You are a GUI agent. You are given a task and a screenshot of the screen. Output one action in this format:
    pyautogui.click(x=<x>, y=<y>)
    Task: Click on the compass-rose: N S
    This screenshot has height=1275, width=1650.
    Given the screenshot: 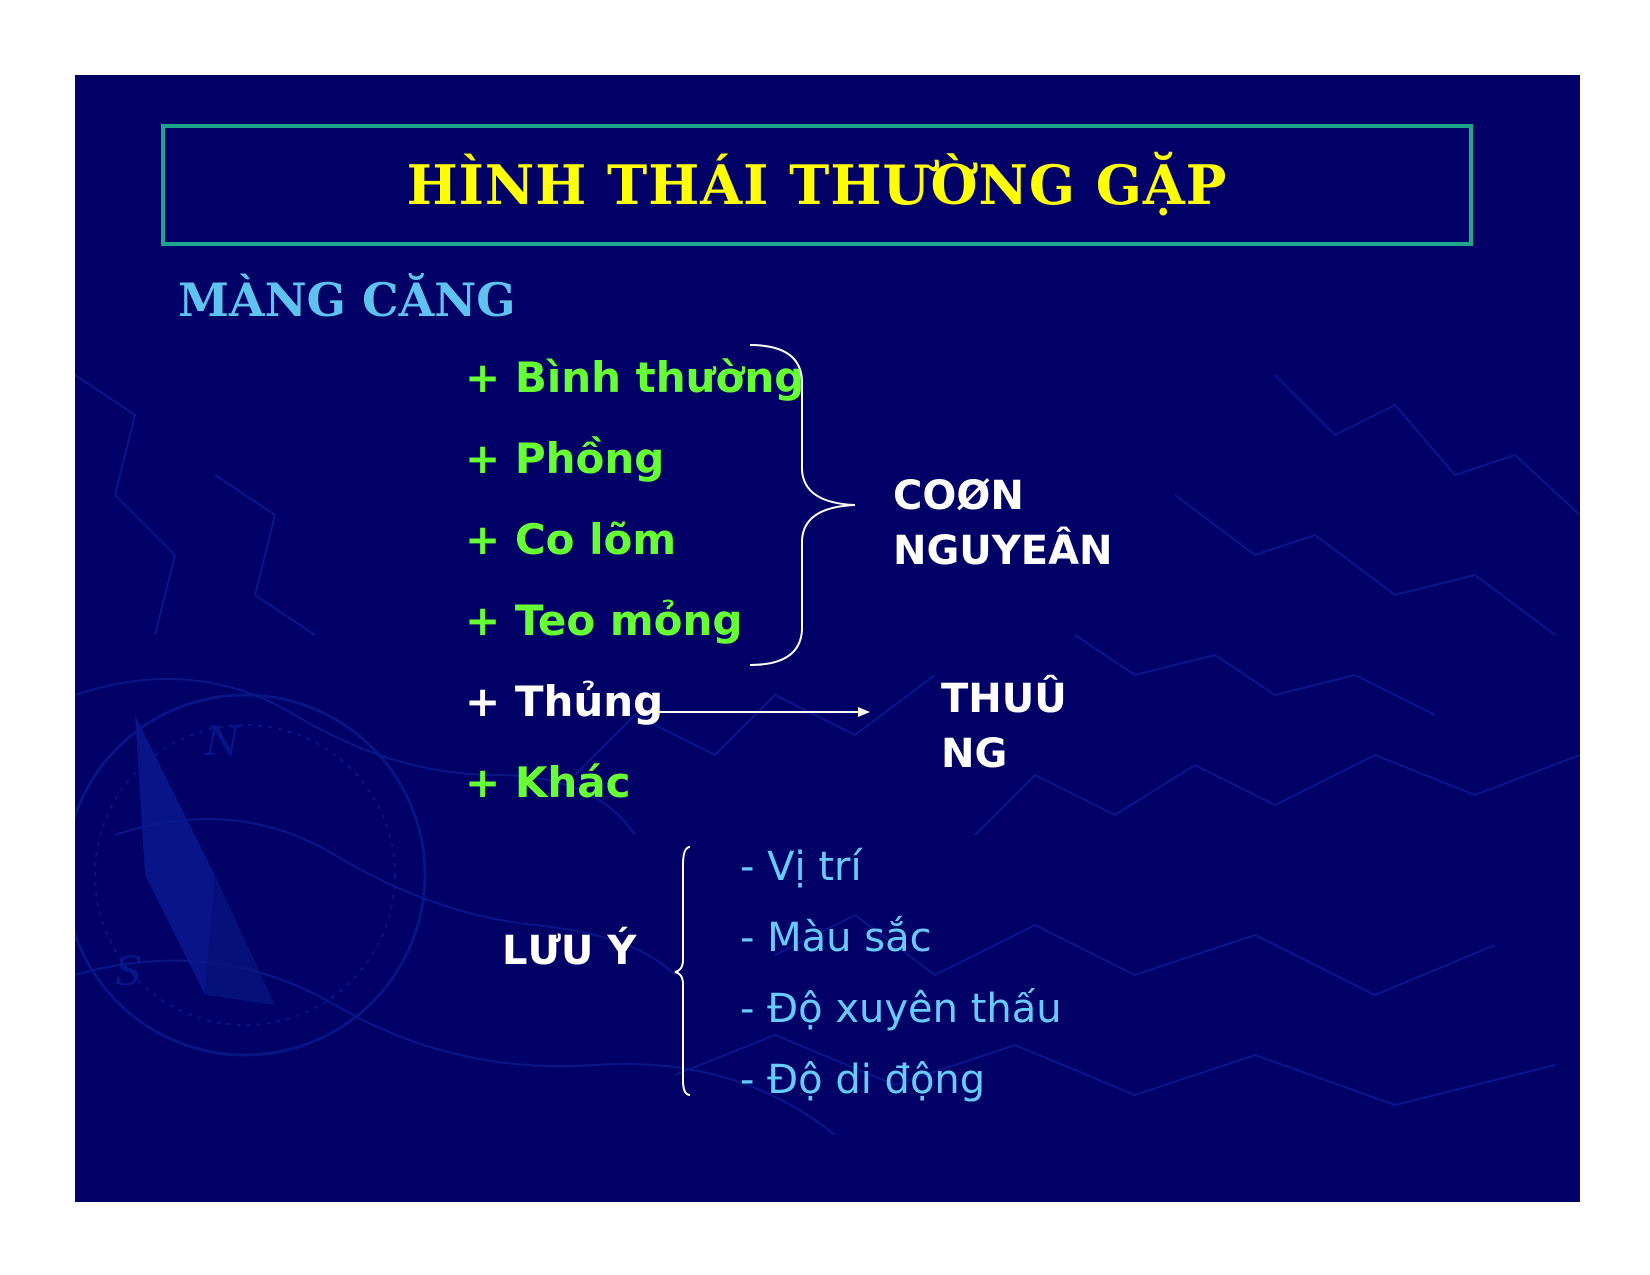 What is the action you would take?
    pyautogui.click(x=251, y=875)
    